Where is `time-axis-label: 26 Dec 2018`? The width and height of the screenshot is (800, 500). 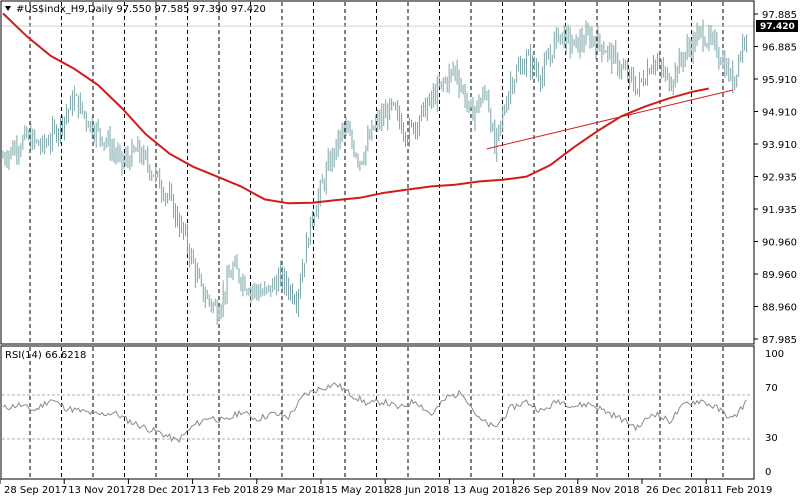 time-axis-label: 26 Dec 2018 is located at coordinates (678, 490).